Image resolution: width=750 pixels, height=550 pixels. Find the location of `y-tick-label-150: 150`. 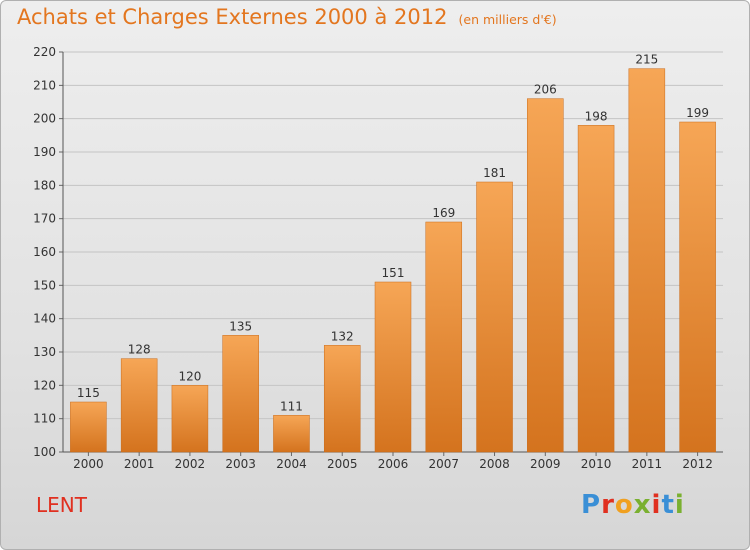

y-tick-label-150: 150 is located at coordinates (44, 285).